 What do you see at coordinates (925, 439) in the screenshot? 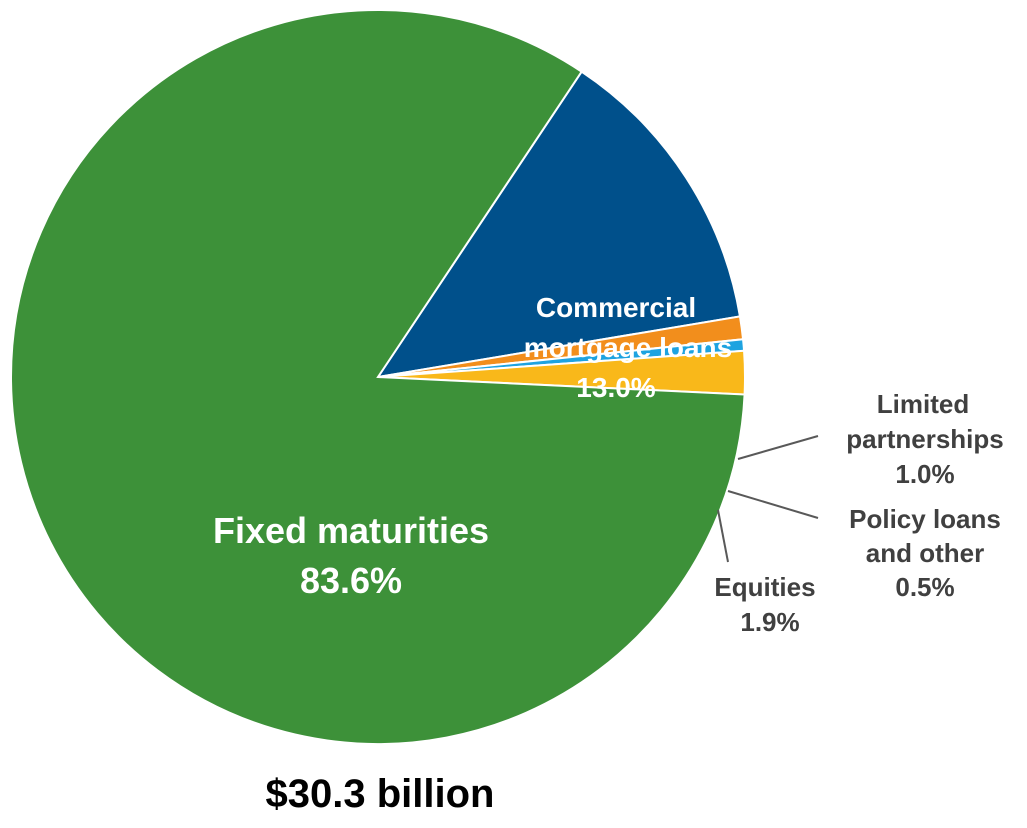
I see `label-limited-line2: partnerships` at bounding box center [925, 439].